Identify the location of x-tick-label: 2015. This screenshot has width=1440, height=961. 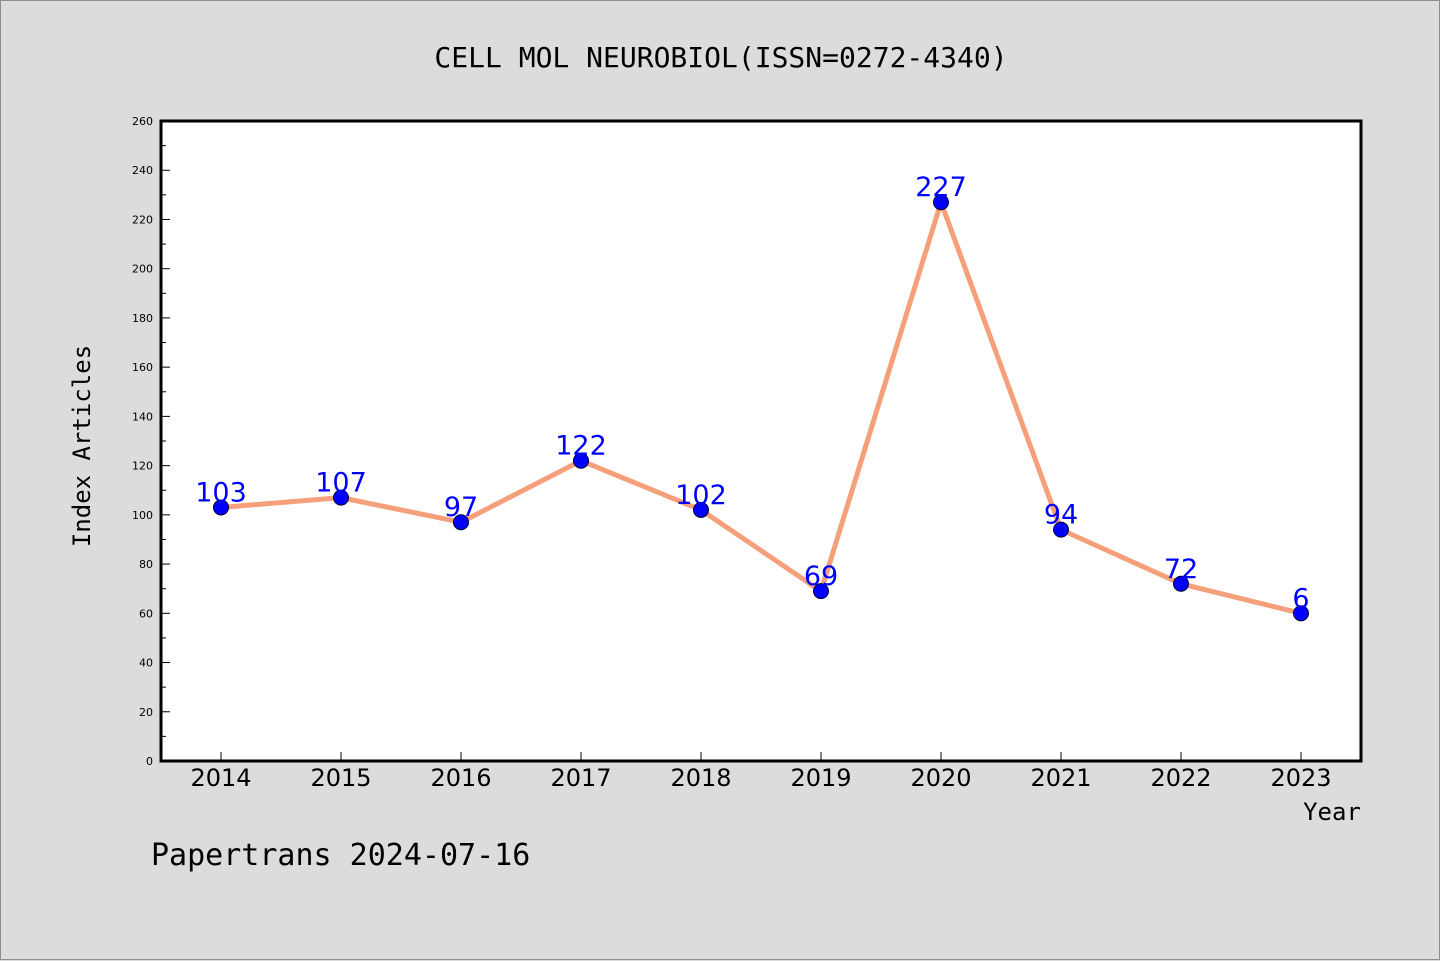
(340, 778).